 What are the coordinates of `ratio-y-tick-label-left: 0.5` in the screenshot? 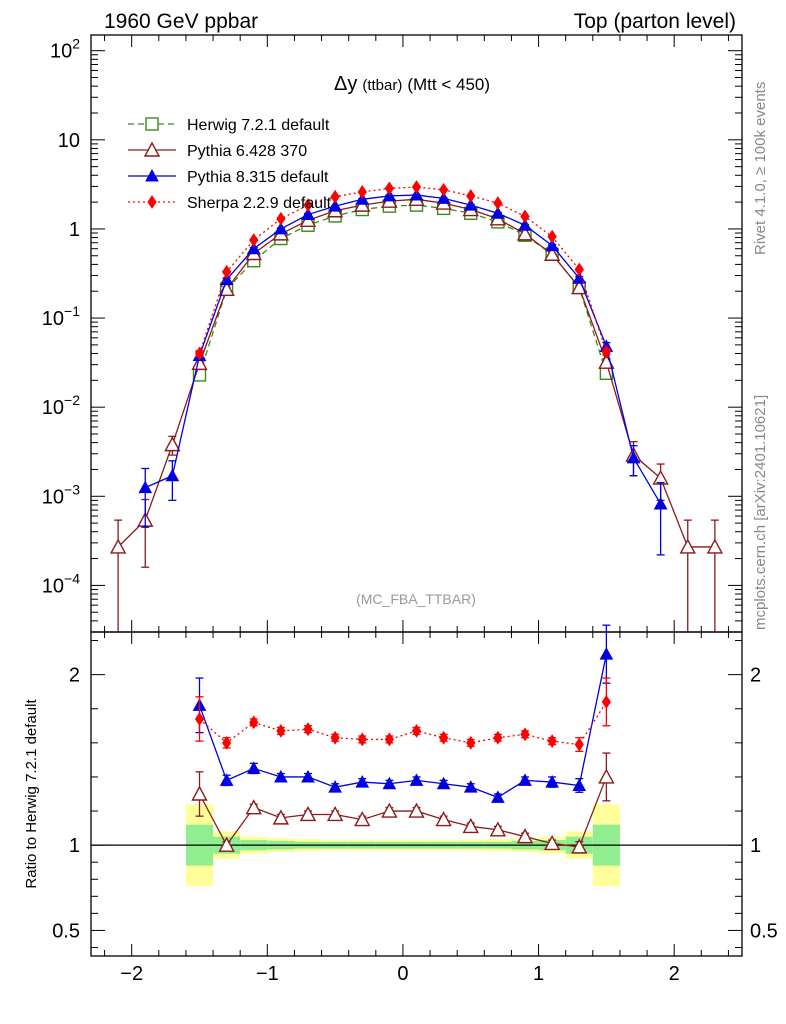 It's located at (66, 931).